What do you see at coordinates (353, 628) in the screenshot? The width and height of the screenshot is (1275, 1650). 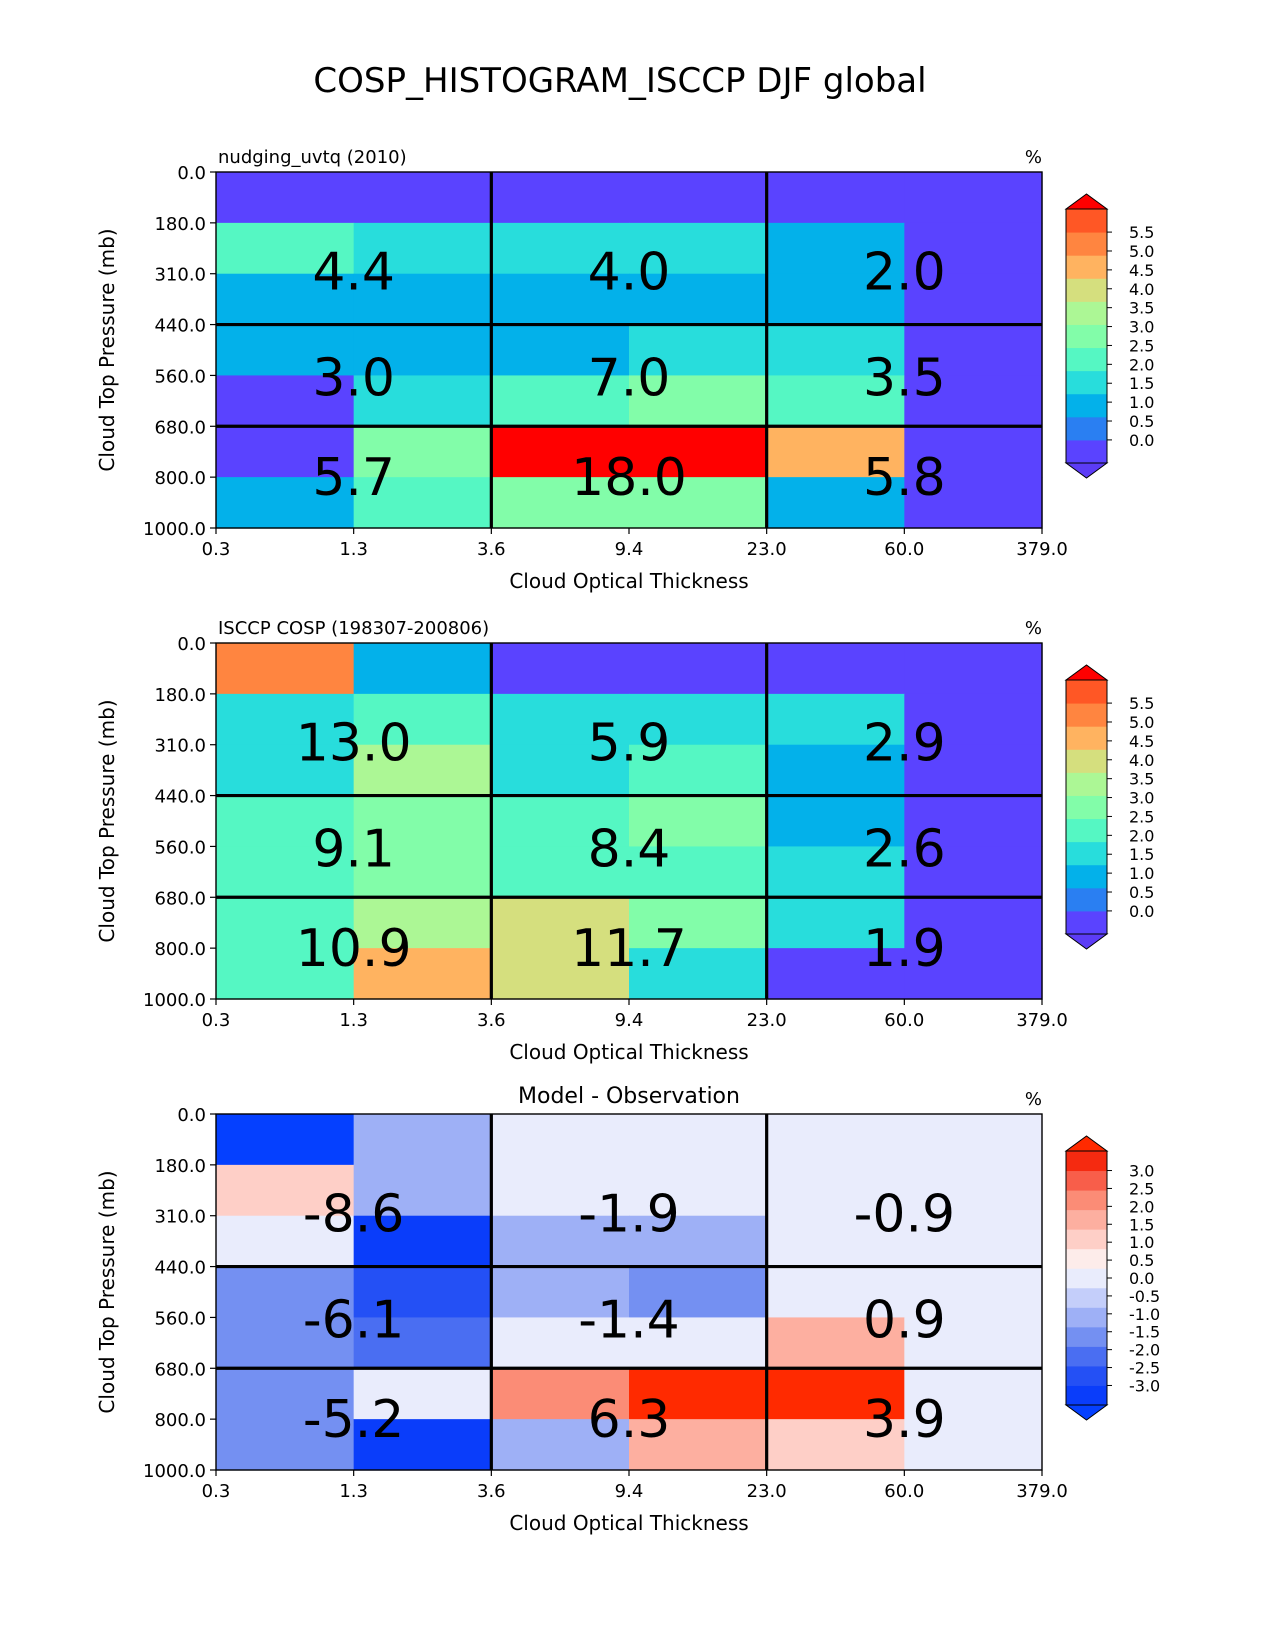 I see `panel-left-title: ISCCP COSP (198307-200806)` at bounding box center [353, 628].